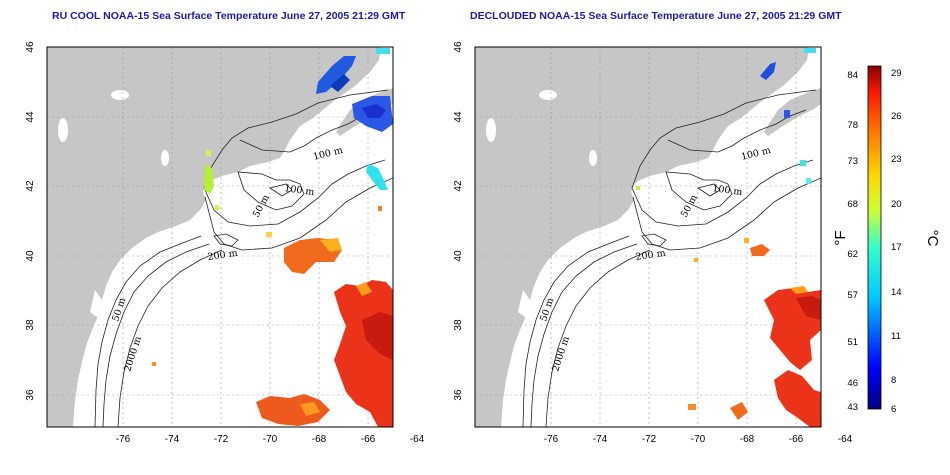  I want to click on celsius-tick: 26, so click(896, 116).